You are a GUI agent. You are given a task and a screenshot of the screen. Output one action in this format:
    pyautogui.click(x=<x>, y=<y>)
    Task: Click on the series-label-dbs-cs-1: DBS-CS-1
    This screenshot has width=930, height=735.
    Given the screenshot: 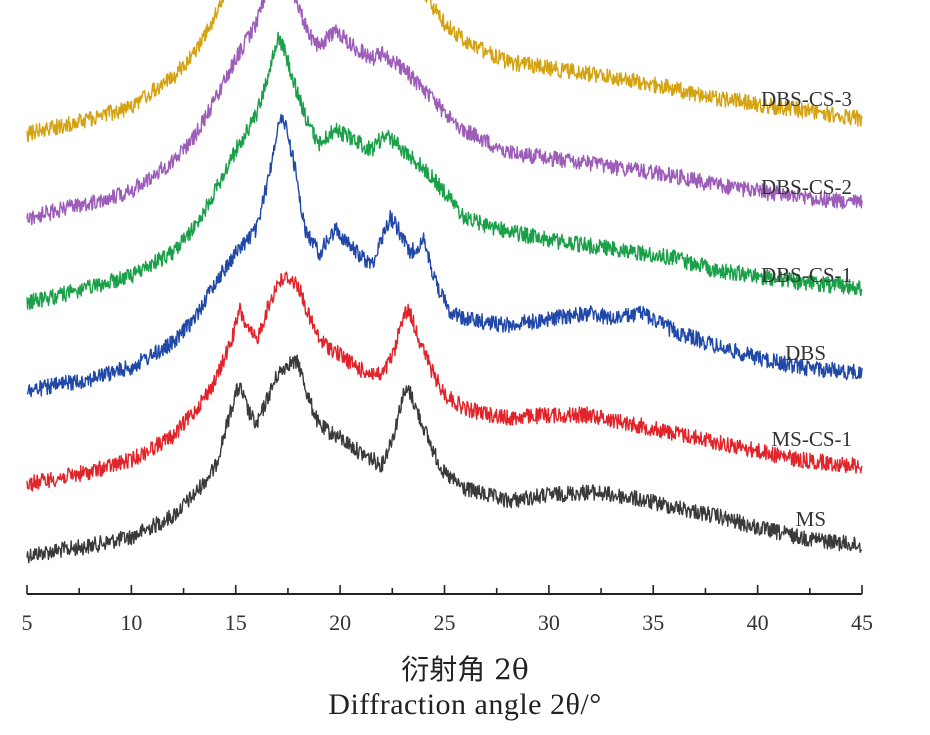 What is the action you would take?
    pyautogui.click(x=806, y=275)
    